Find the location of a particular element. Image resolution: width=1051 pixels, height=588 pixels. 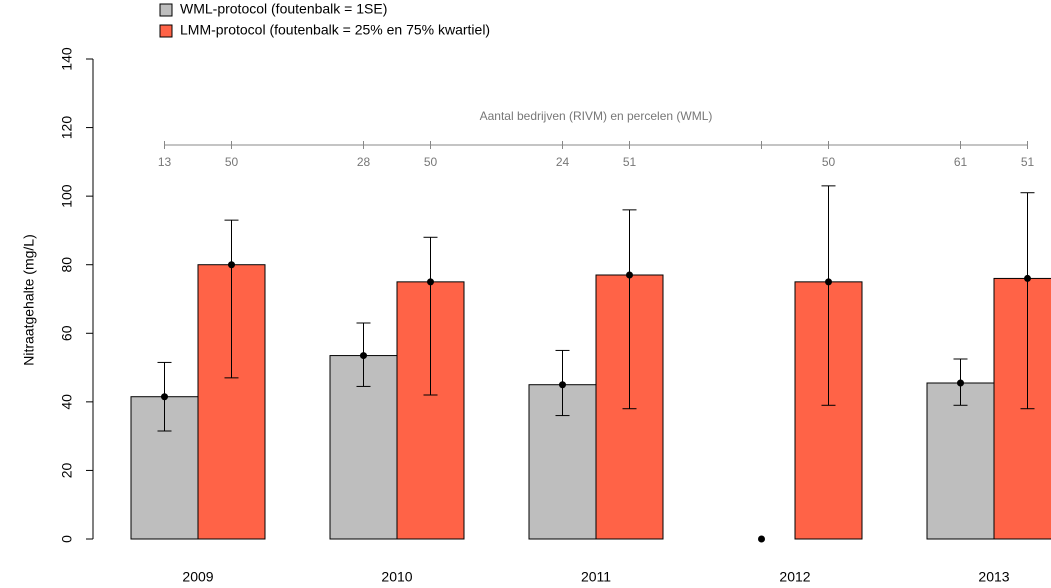

y-tick-label: 100 is located at coordinates (67, 196).